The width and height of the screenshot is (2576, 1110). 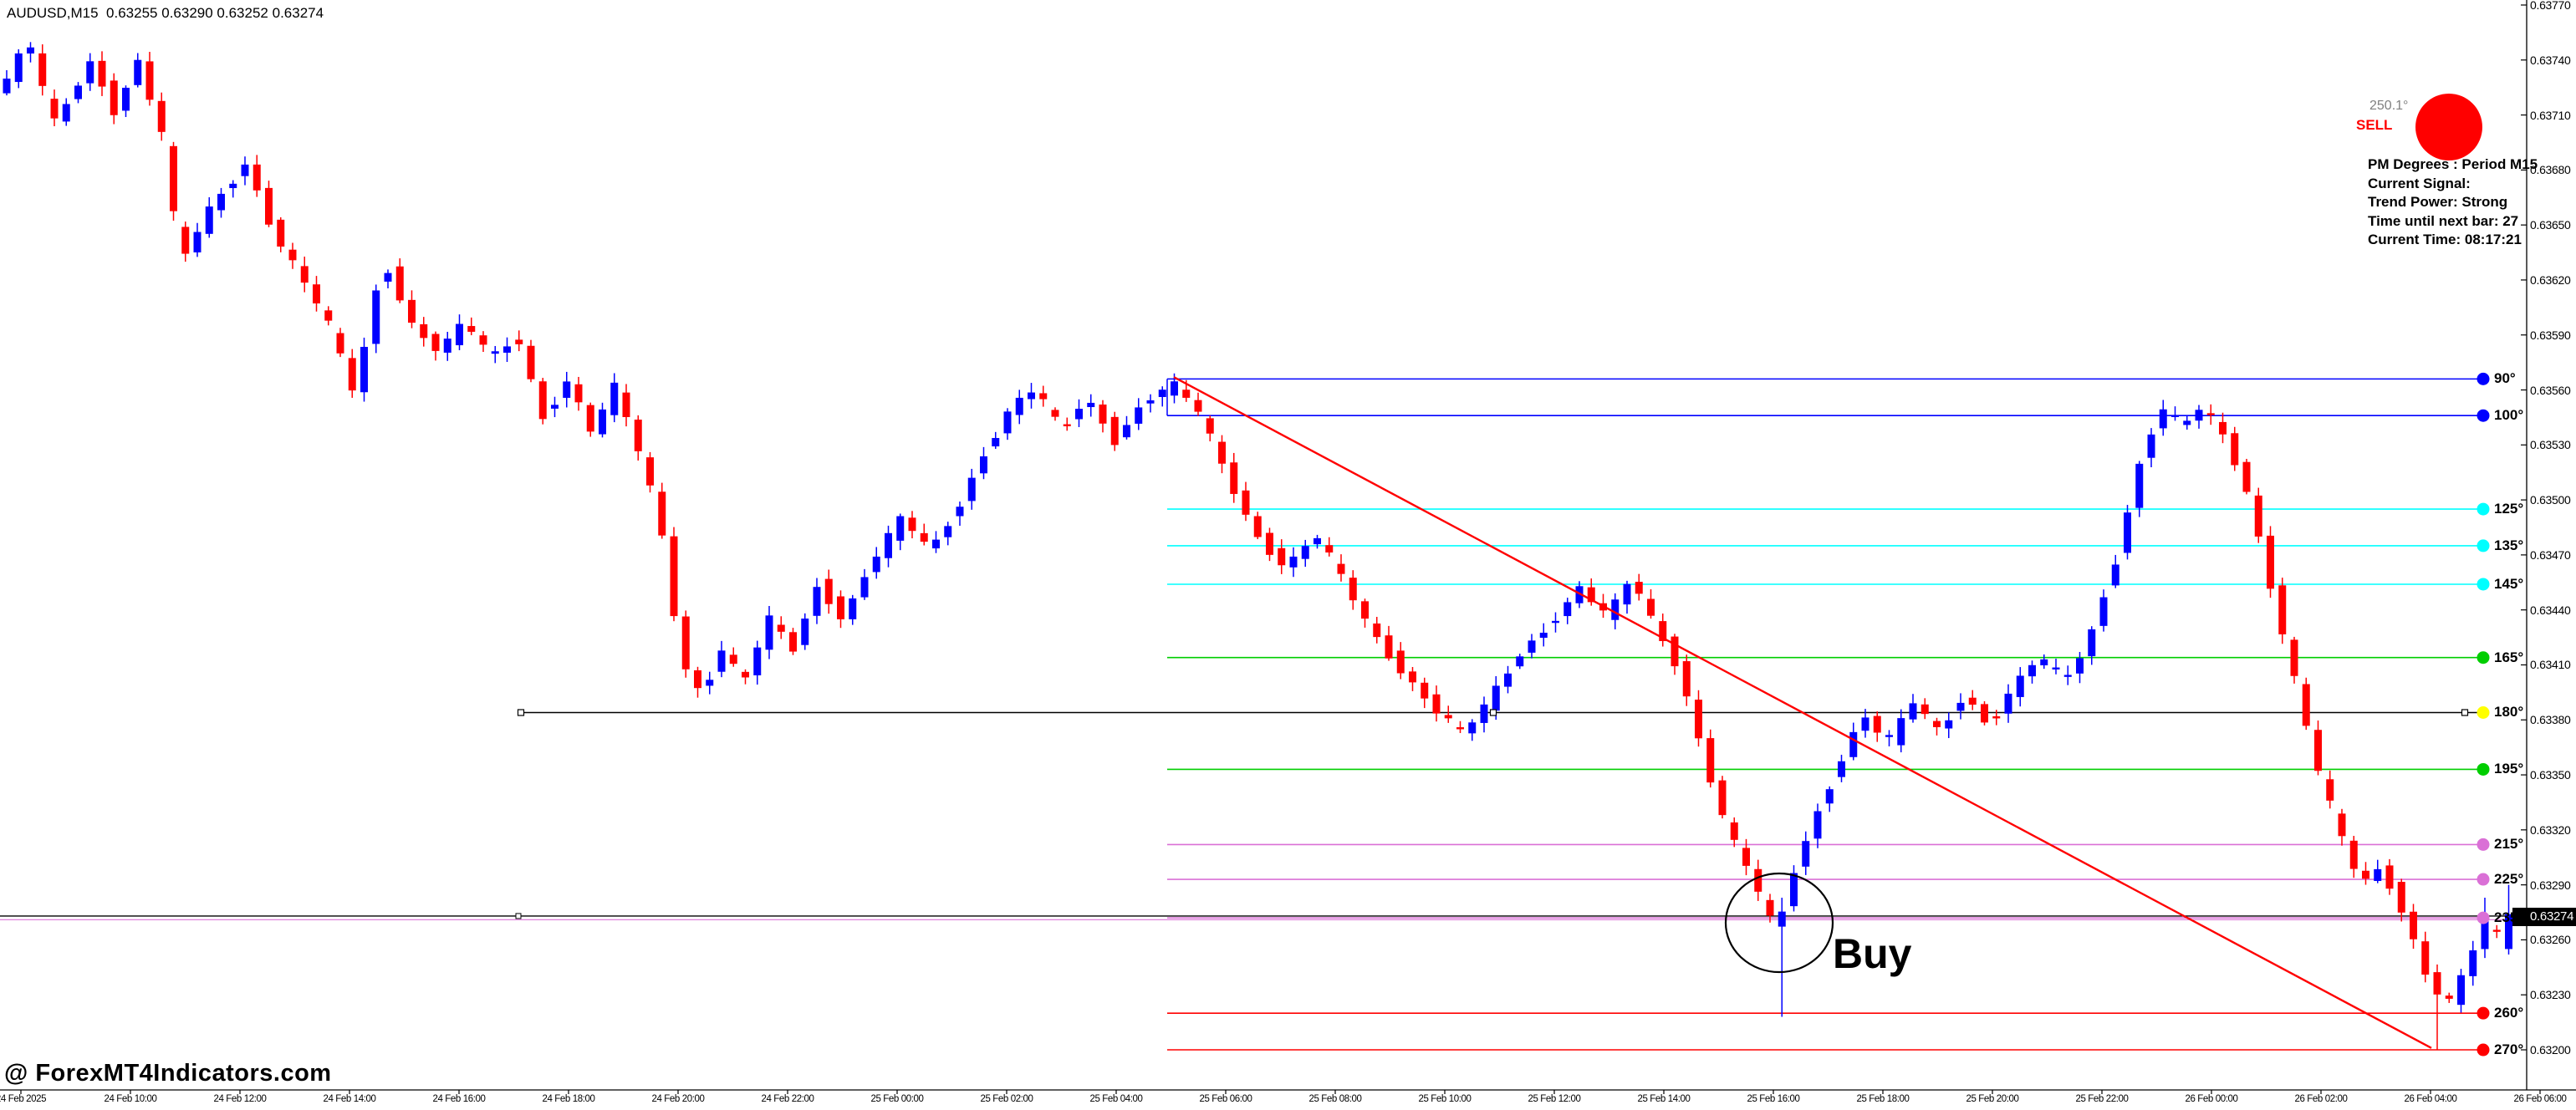 I want to click on buy-circle-annotation, so click(x=1779, y=923).